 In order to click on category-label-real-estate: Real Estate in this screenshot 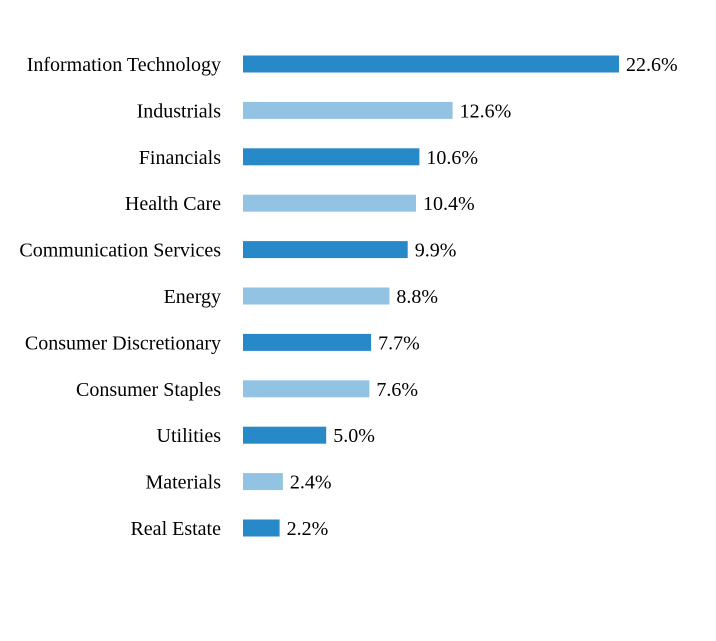, I will do `click(175, 529)`.